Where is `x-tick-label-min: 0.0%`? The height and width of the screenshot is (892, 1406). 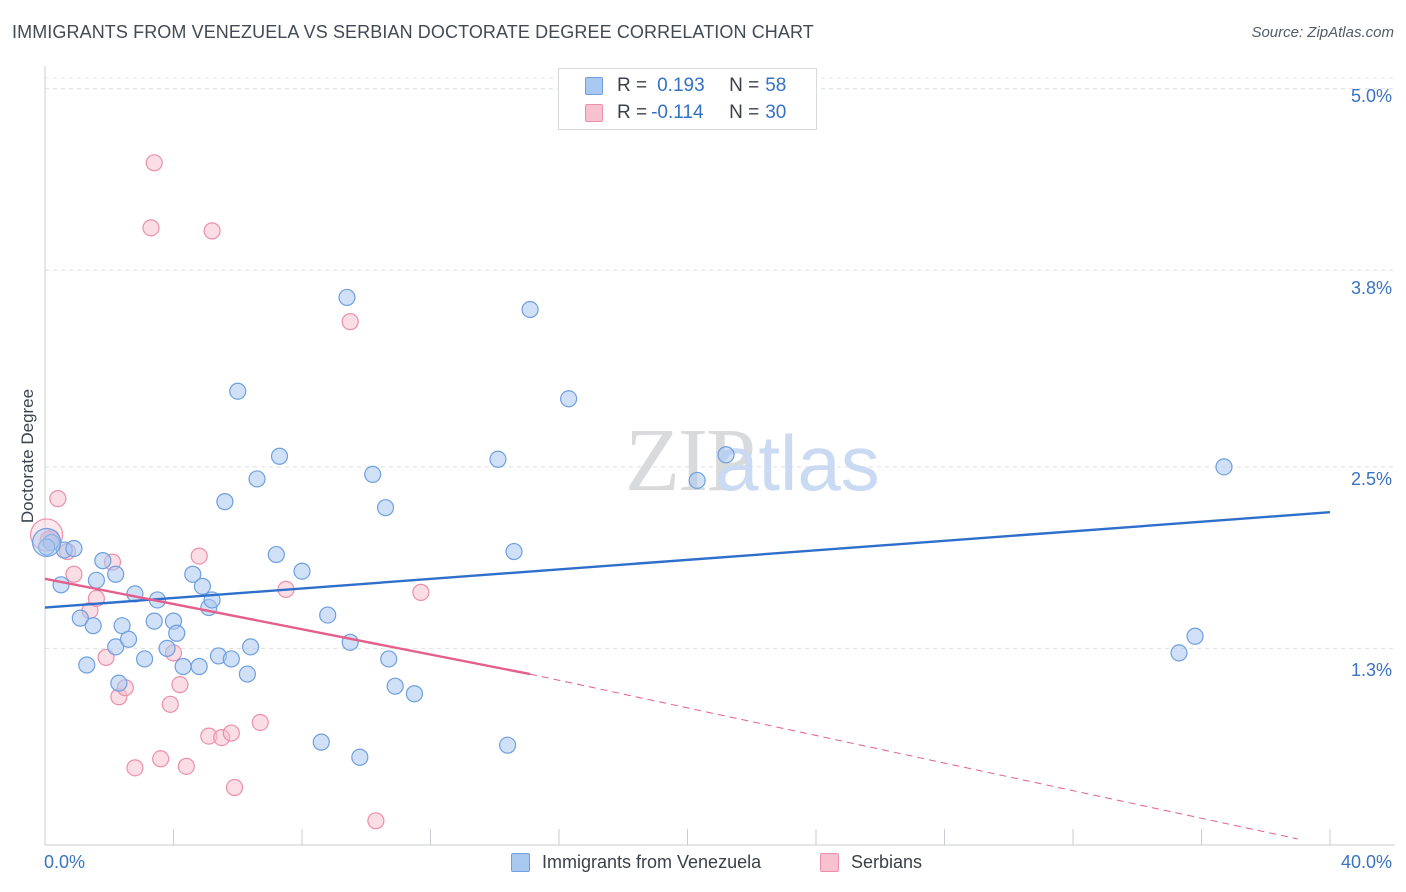 x-tick-label-min: 0.0% is located at coordinates (65, 862).